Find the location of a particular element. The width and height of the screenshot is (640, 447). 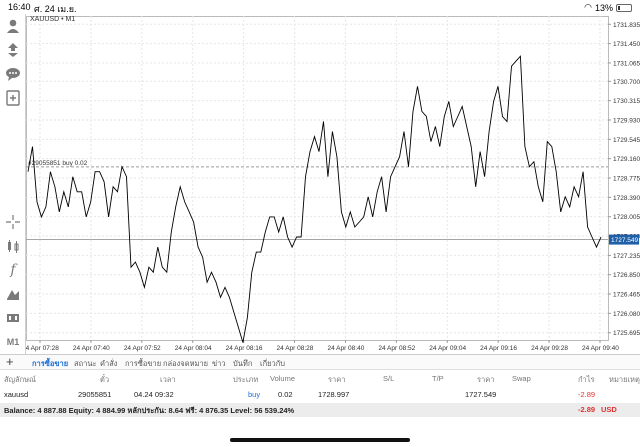

current-price-tag is located at coordinates (624, 239).